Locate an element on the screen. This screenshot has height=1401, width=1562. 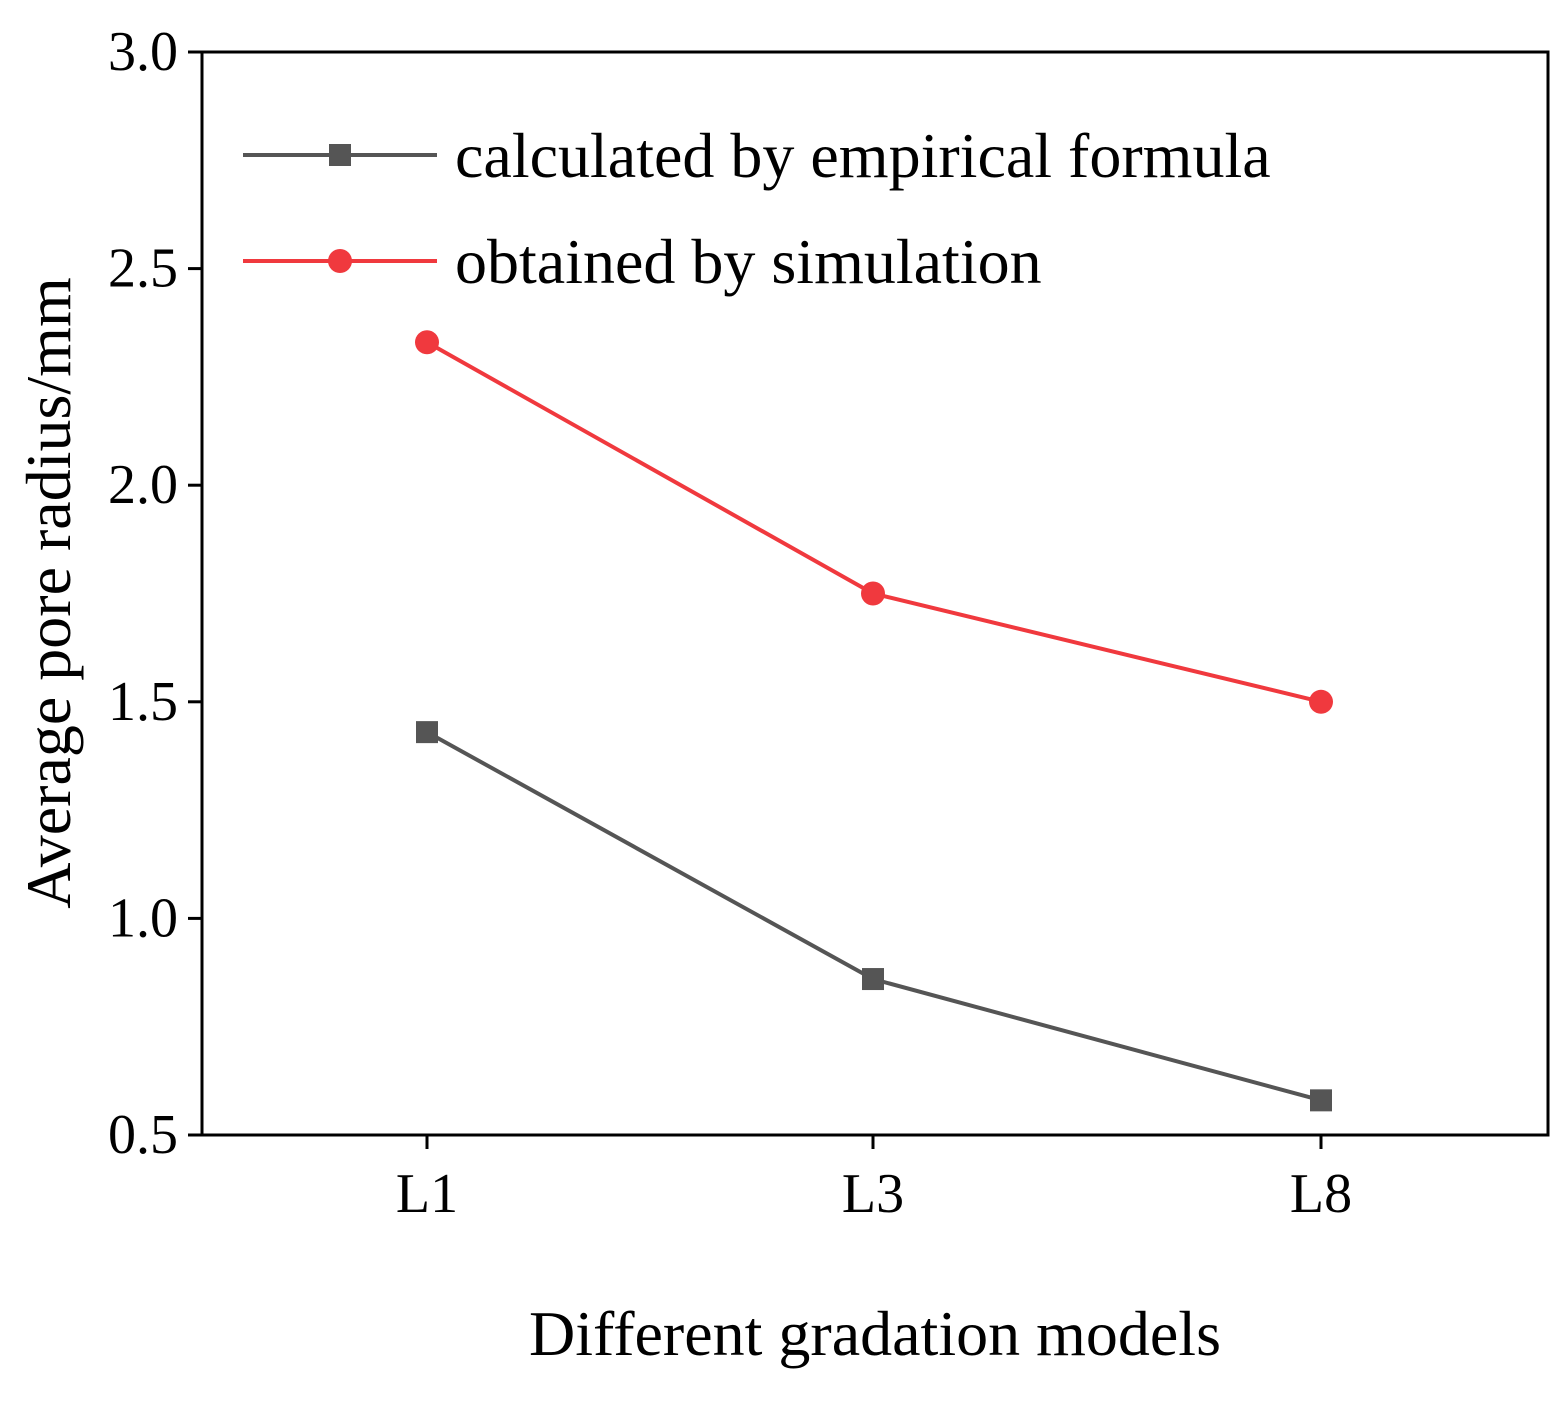
y-tick-label: 3.0 is located at coordinates (143, 52).